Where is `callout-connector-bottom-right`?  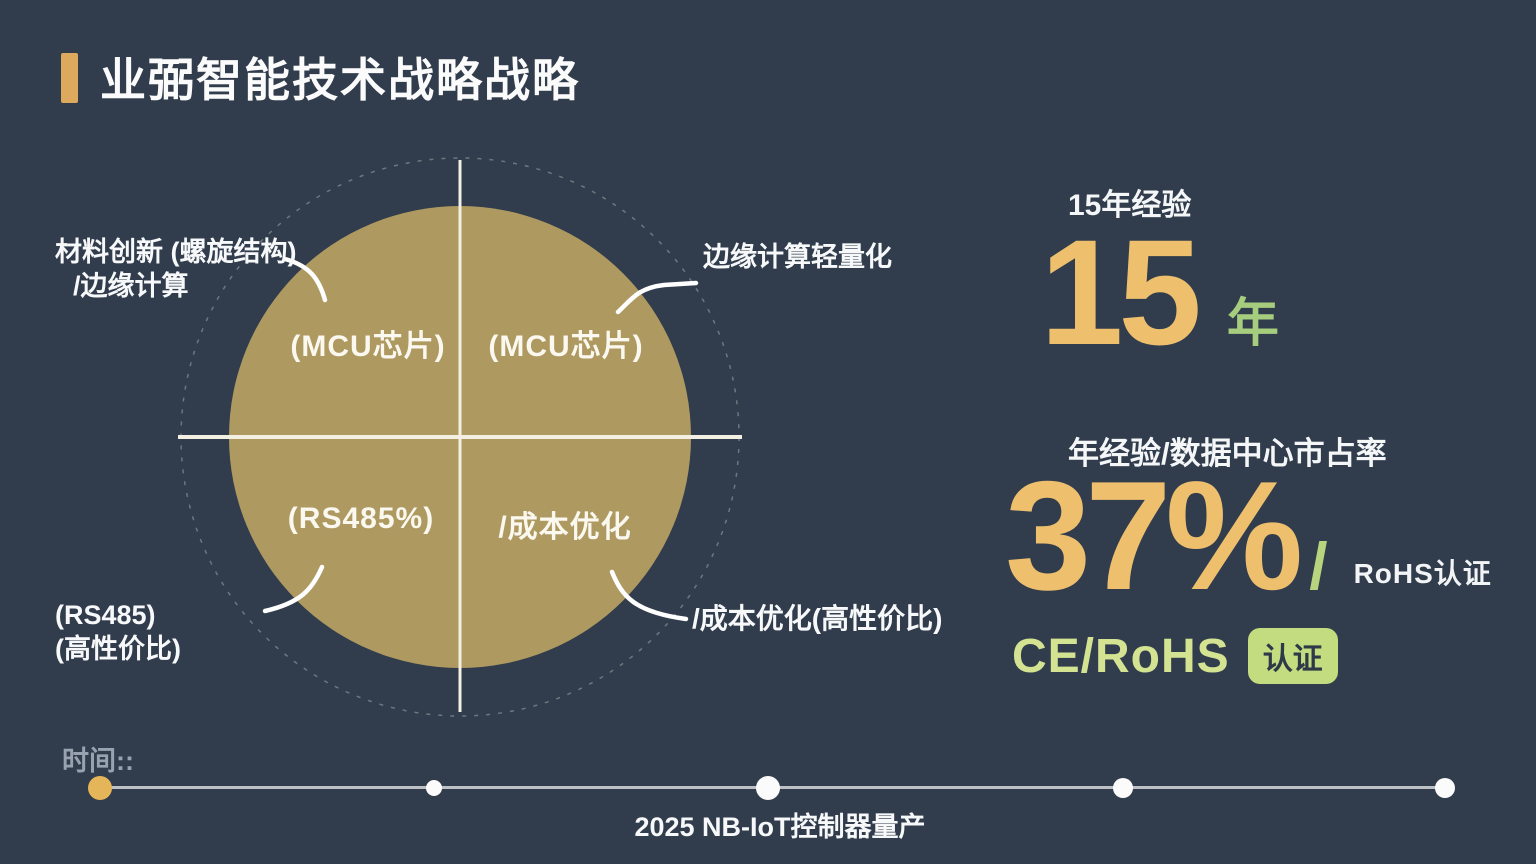 callout-connector-bottom-right is located at coordinates (649, 595).